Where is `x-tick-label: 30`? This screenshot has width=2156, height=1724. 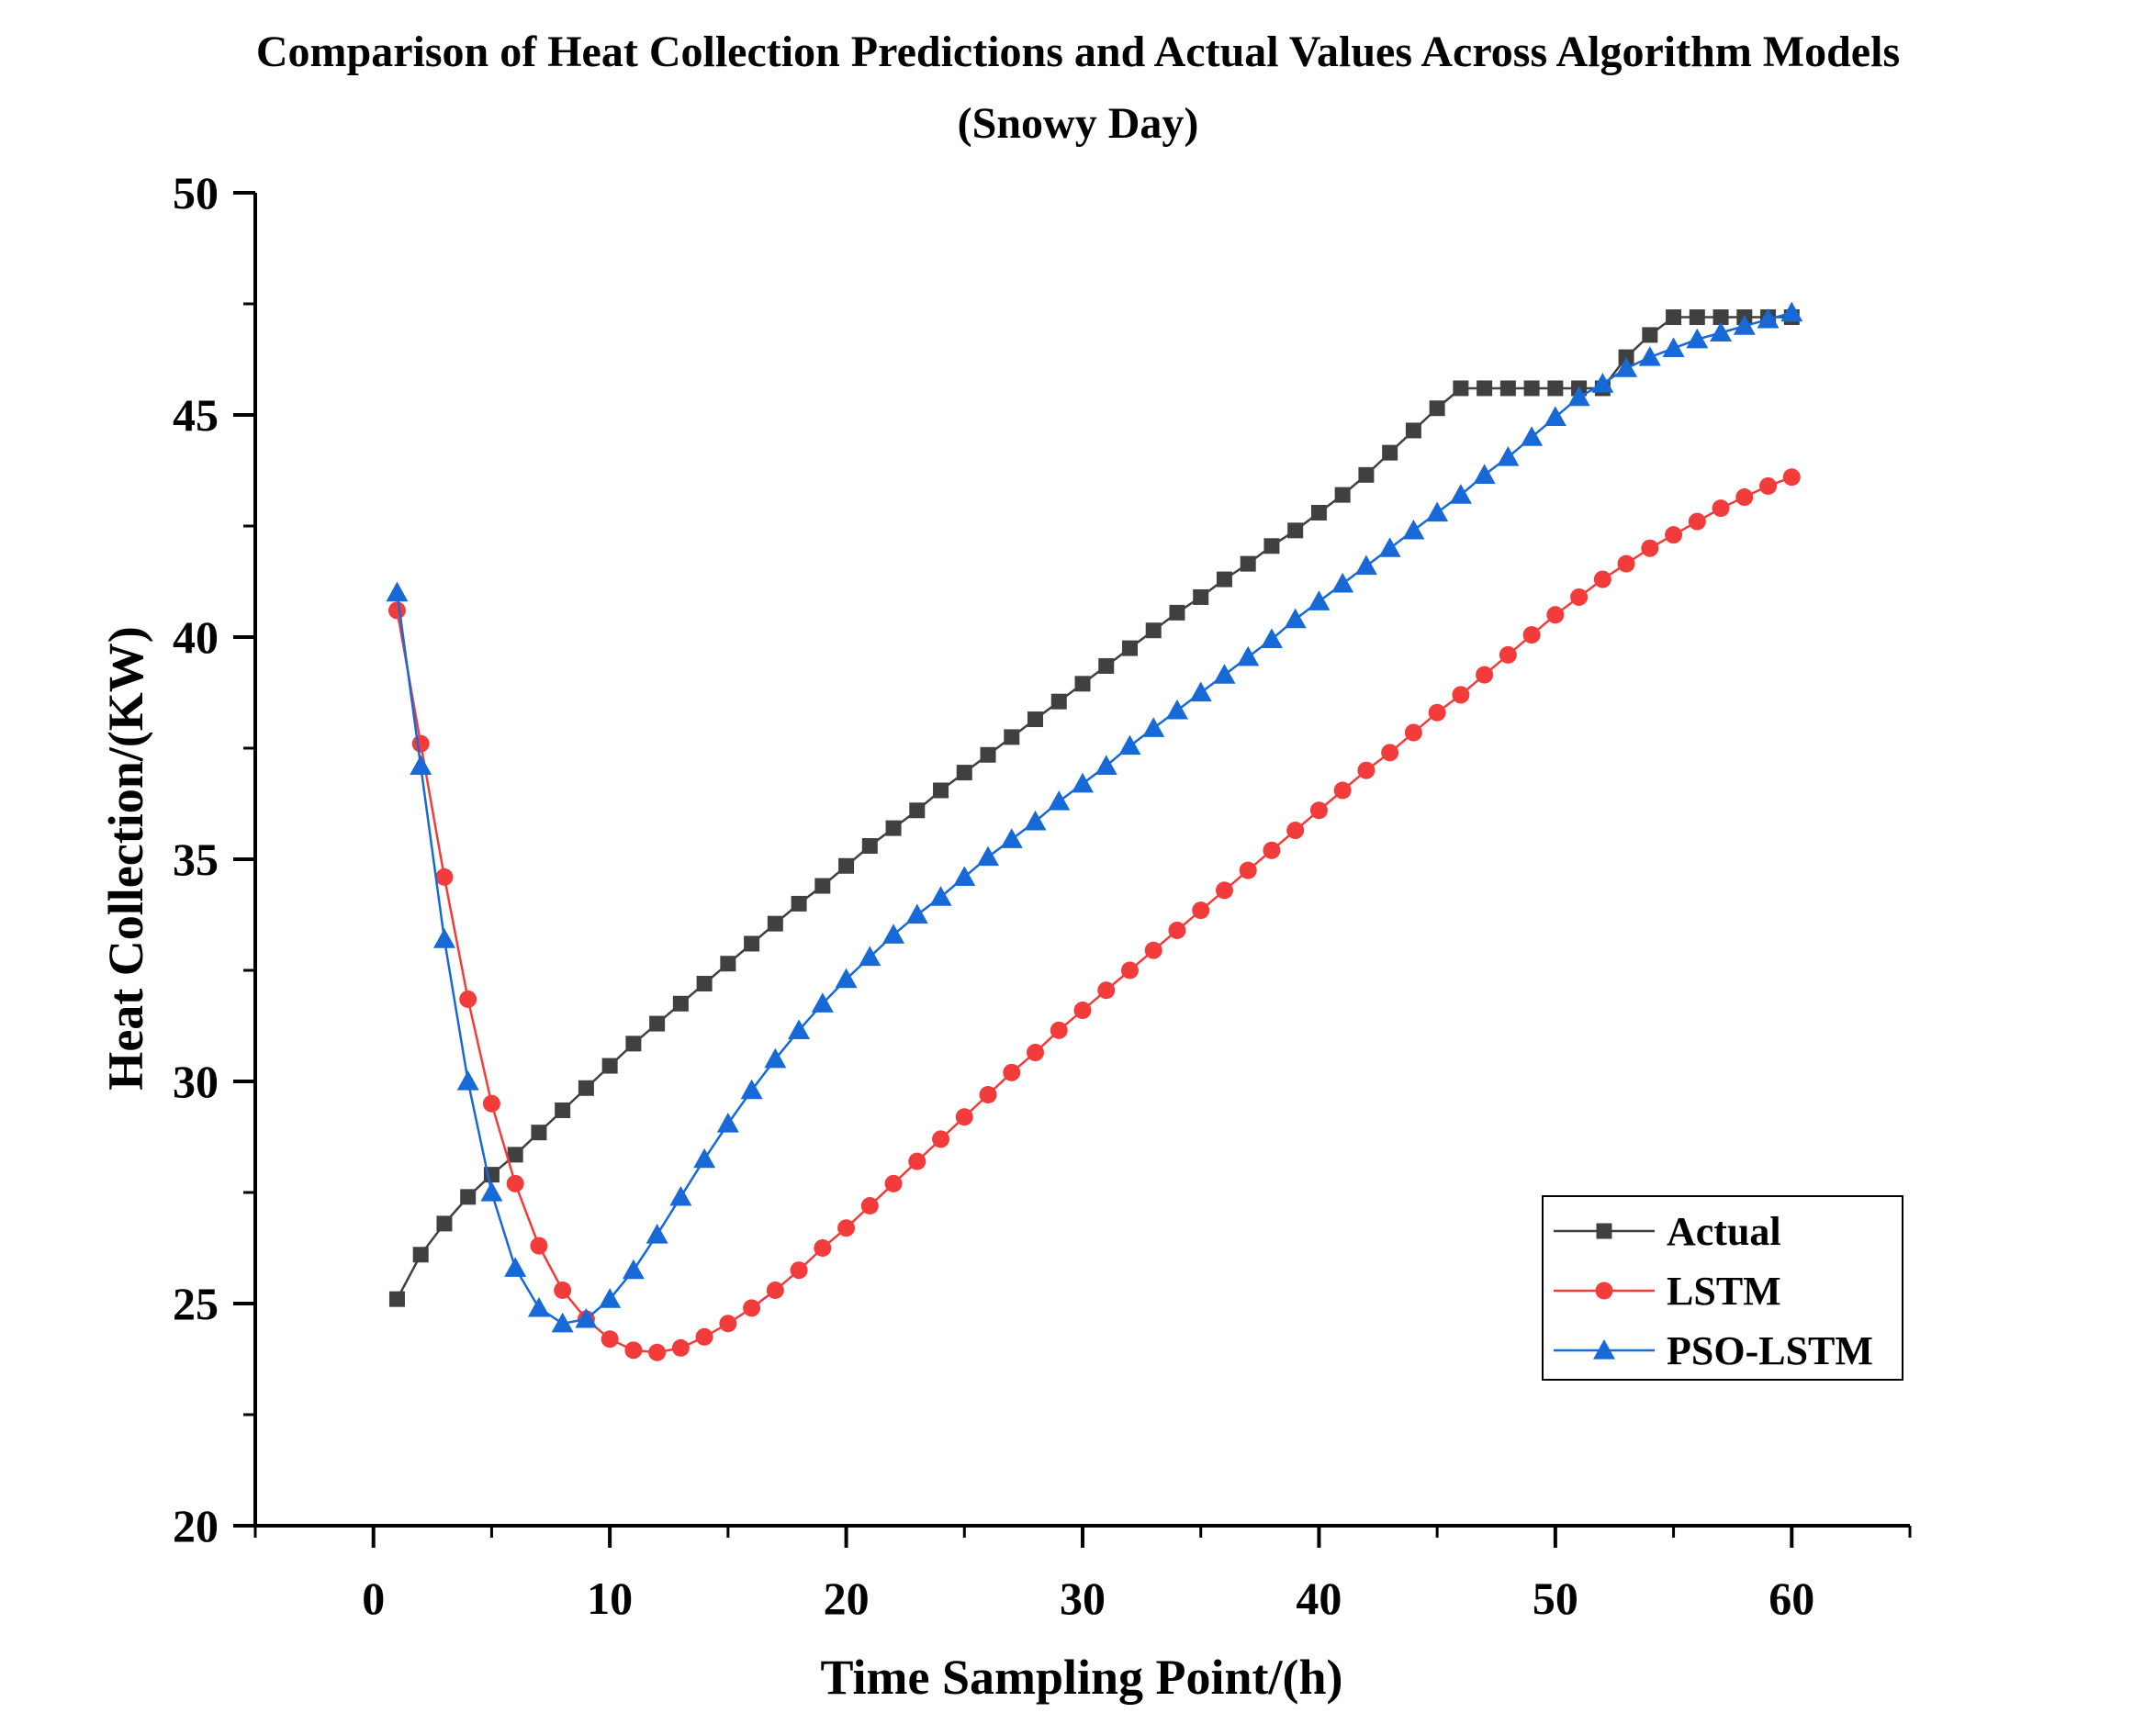
x-tick-label: 30 is located at coordinates (1083, 1598).